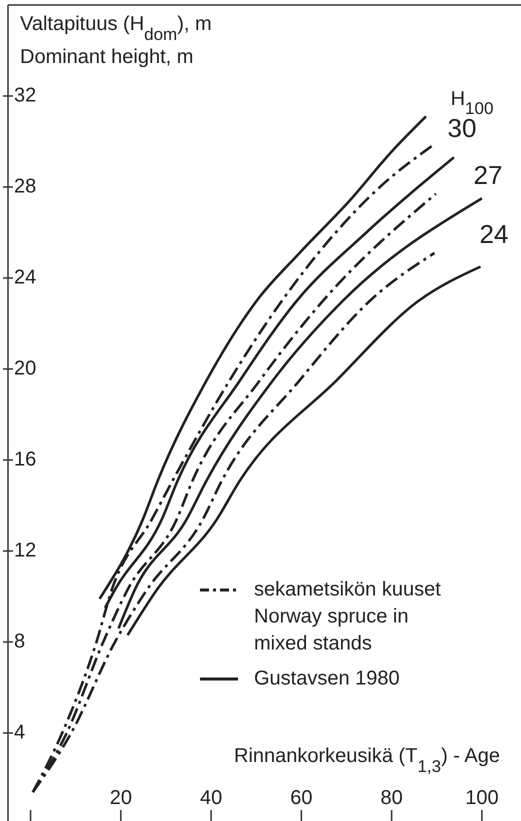 The height and width of the screenshot is (821, 521). What do you see at coordinates (348, 616) in the screenshot?
I see `legend-label: sekametsikön kuuset Norway spruce in mixed stands` at bounding box center [348, 616].